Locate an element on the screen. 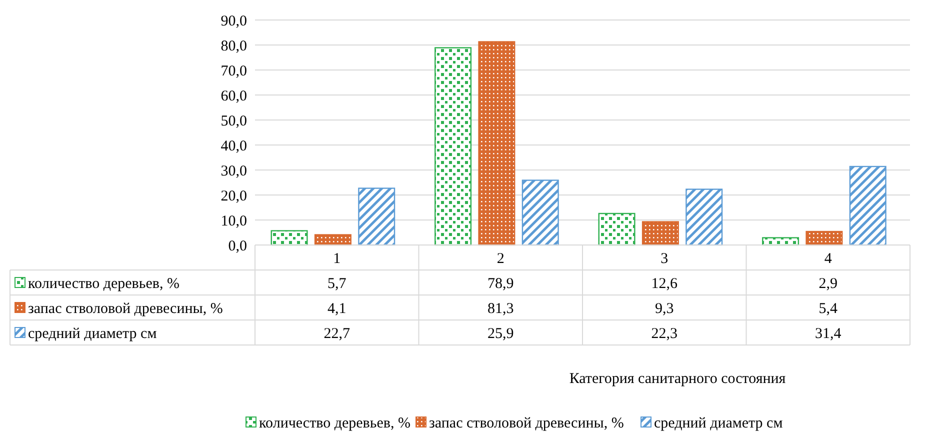 The width and height of the screenshot is (937, 442). data-label: 25,9 is located at coordinates (501, 334).